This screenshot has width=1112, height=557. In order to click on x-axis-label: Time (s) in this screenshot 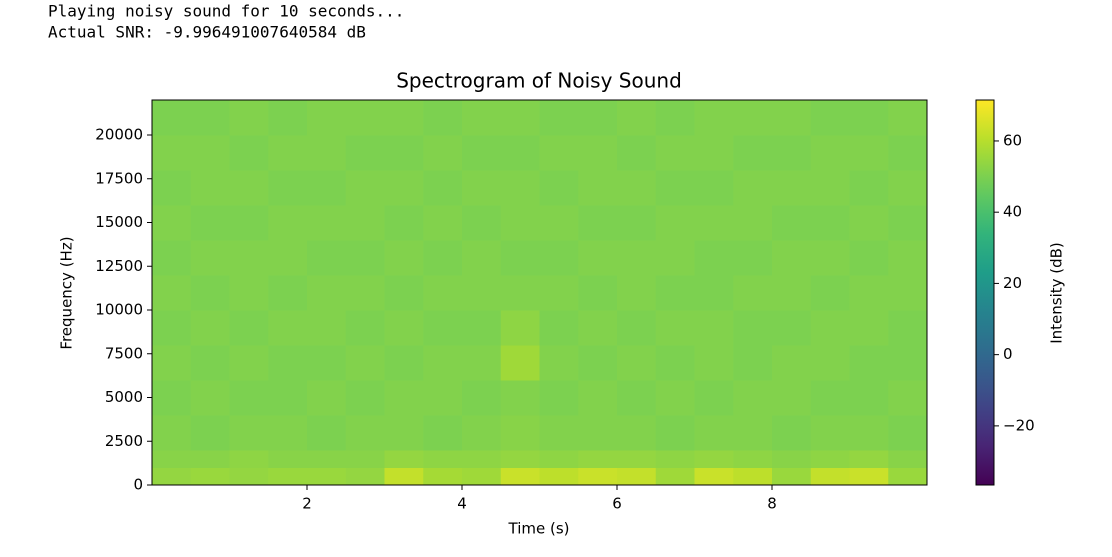, I will do `click(539, 529)`.